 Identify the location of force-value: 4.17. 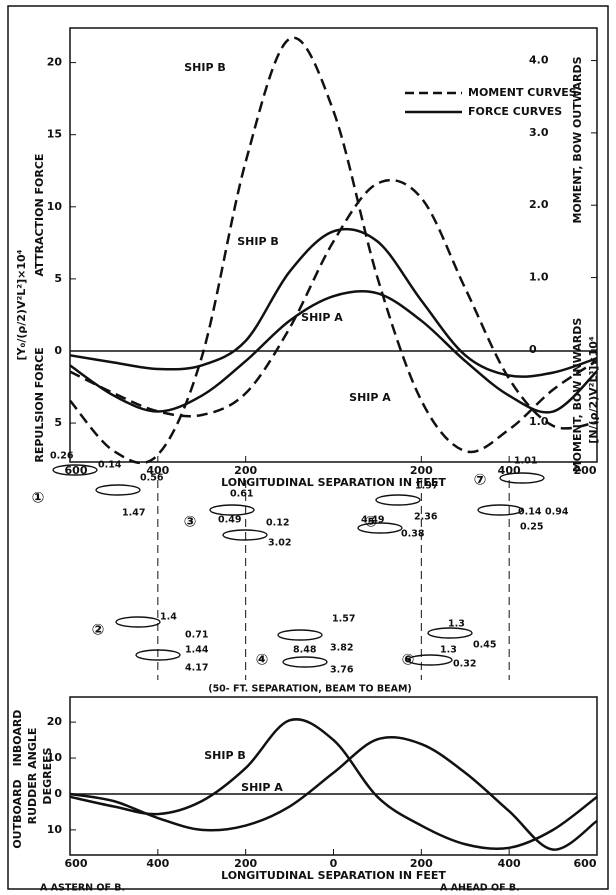
(196, 668).